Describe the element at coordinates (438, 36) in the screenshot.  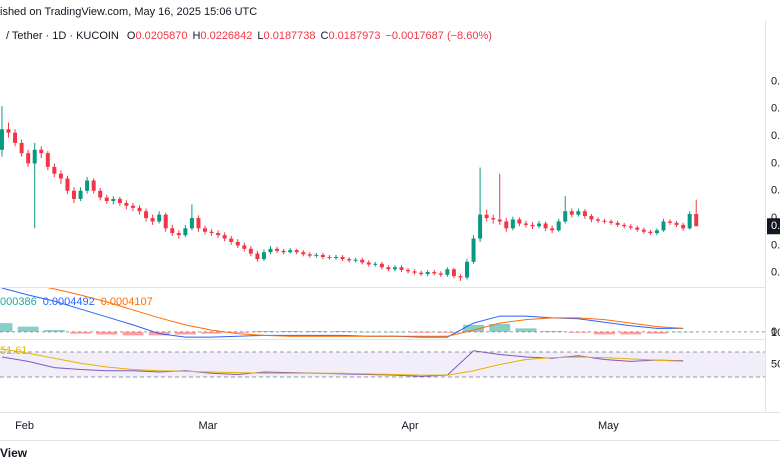
I see `change: −0.0017687 (−8.60%)` at that location.